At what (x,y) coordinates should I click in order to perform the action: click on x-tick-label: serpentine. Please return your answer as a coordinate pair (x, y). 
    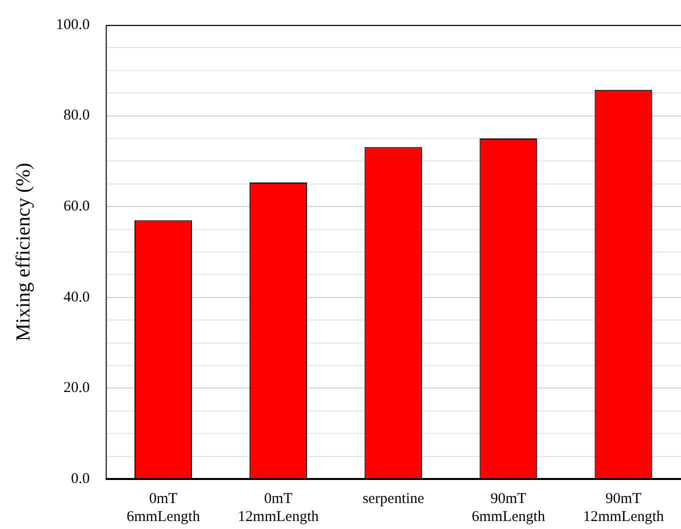
    Looking at the image, I should click on (393, 498).